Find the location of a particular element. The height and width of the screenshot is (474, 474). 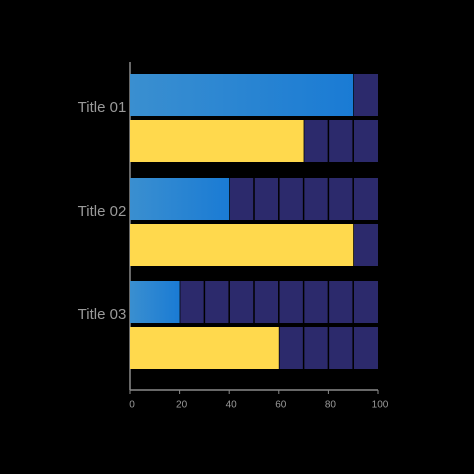

x-tick-label: 20 is located at coordinates (182, 405).